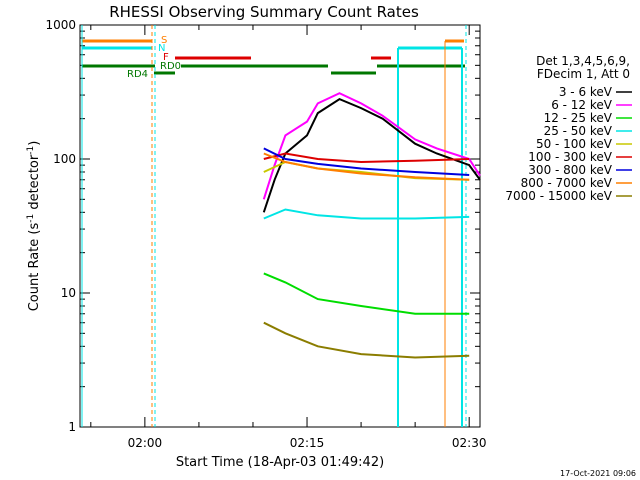 This screenshot has width=640, height=480. I want to click on y-label-part-4: ), so click(34, 143).